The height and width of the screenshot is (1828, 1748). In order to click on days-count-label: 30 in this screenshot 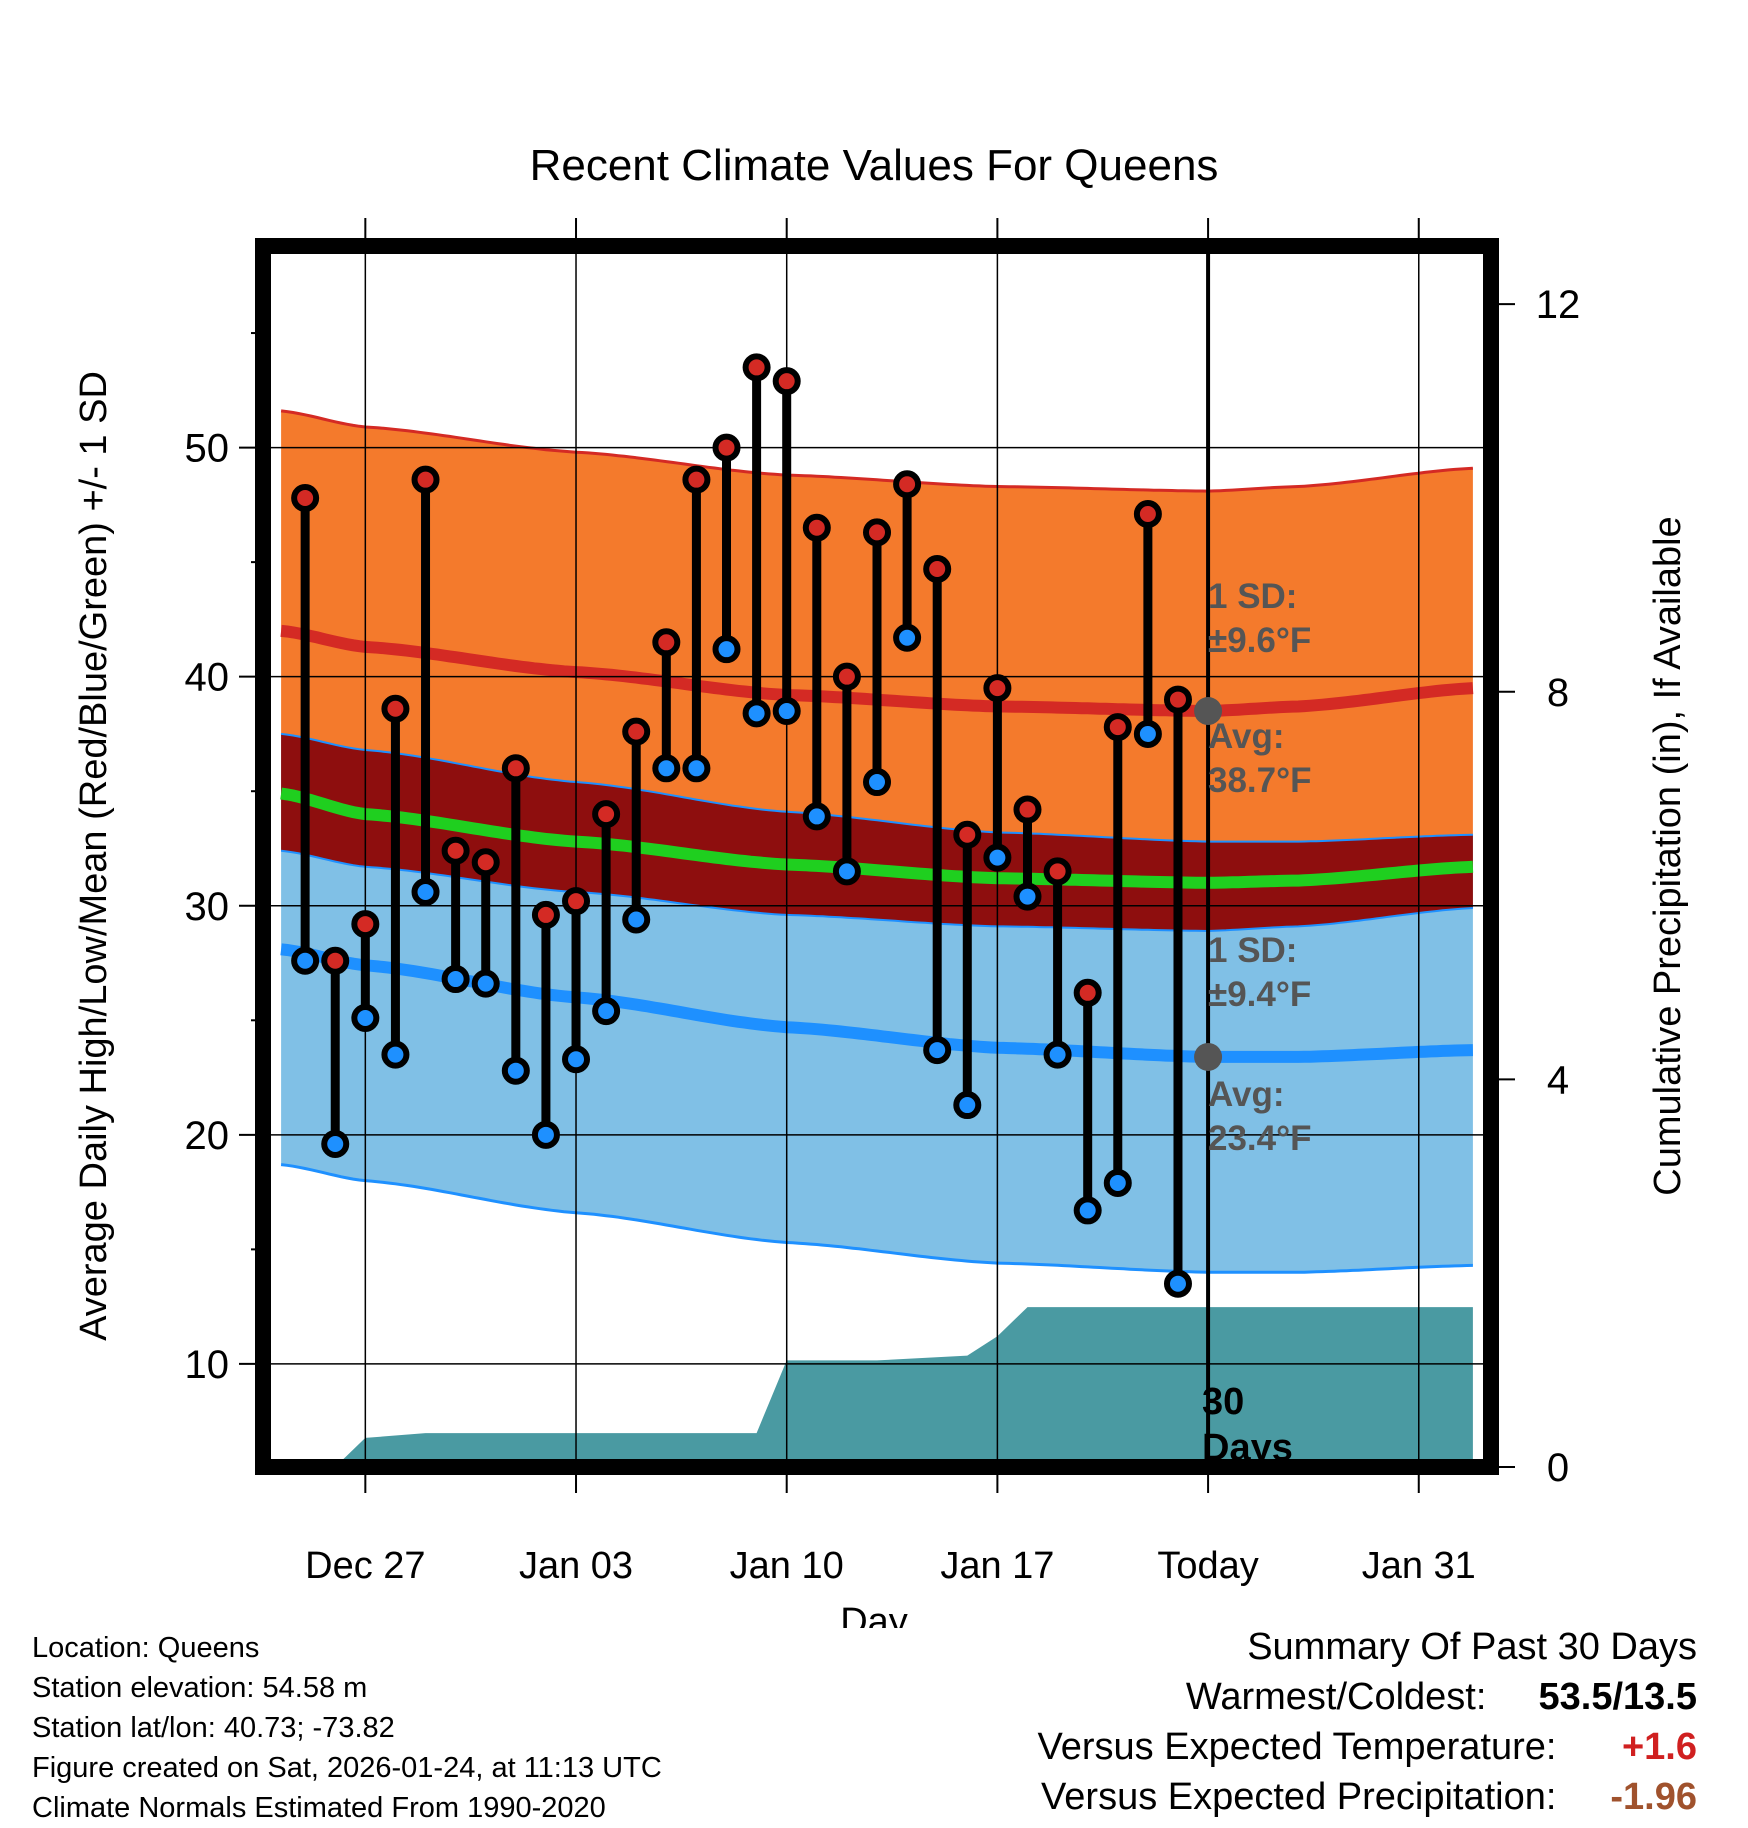, I will do `click(1223, 1402)`.